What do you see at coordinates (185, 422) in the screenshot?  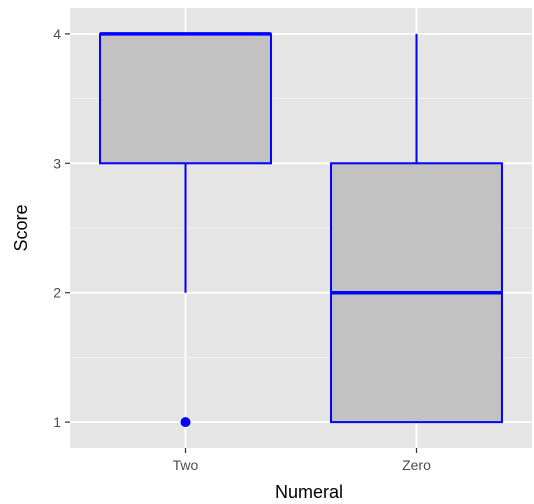 I see `outlier-point` at bounding box center [185, 422].